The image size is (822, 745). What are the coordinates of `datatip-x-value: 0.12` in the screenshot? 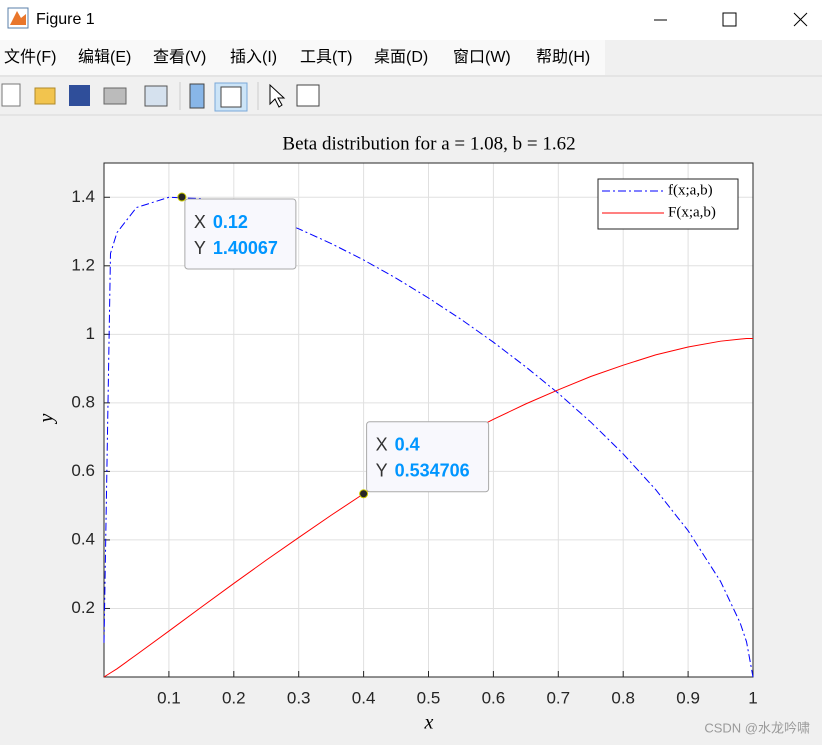 It's located at (230, 222).